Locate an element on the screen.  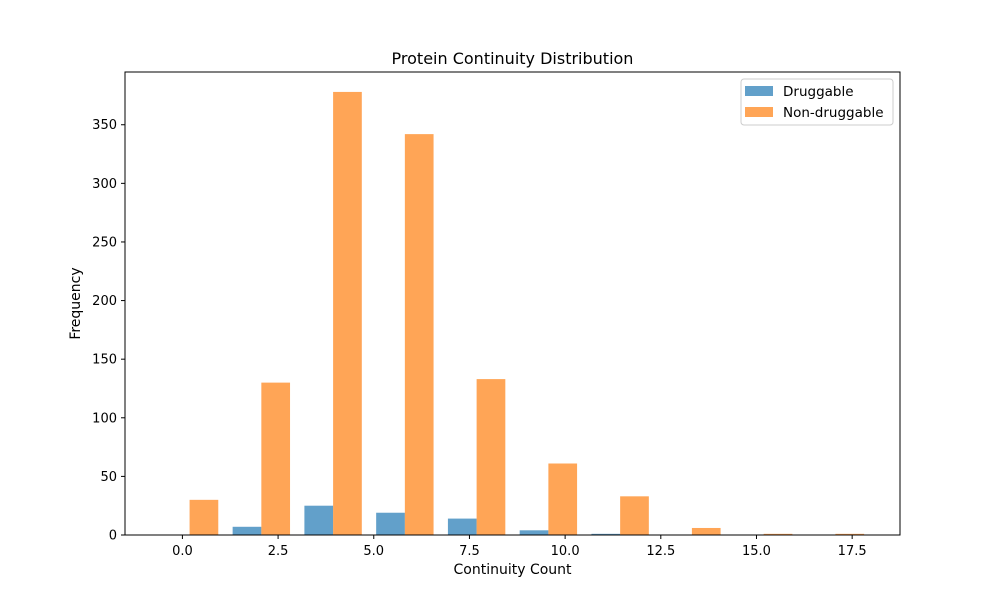
y-tick-label: 50 is located at coordinates (108, 477).